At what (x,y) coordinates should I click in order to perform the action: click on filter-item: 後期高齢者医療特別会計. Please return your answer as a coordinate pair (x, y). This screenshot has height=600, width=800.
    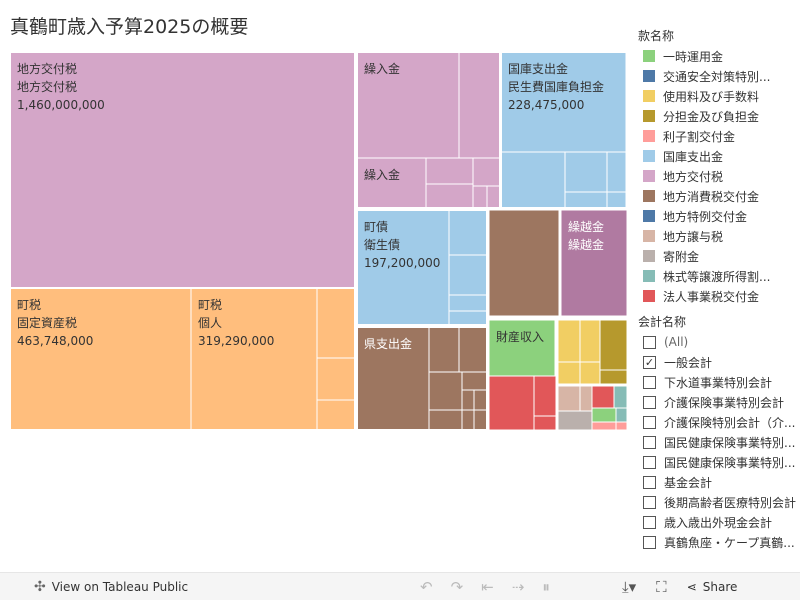
    Looking at the image, I should click on (719, 502).